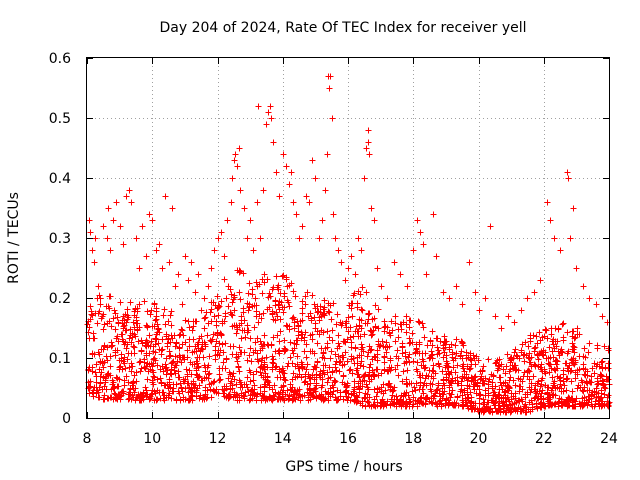 The image size is (640, 480). I want to click on x-tick-label: 8, so click(87, 439).